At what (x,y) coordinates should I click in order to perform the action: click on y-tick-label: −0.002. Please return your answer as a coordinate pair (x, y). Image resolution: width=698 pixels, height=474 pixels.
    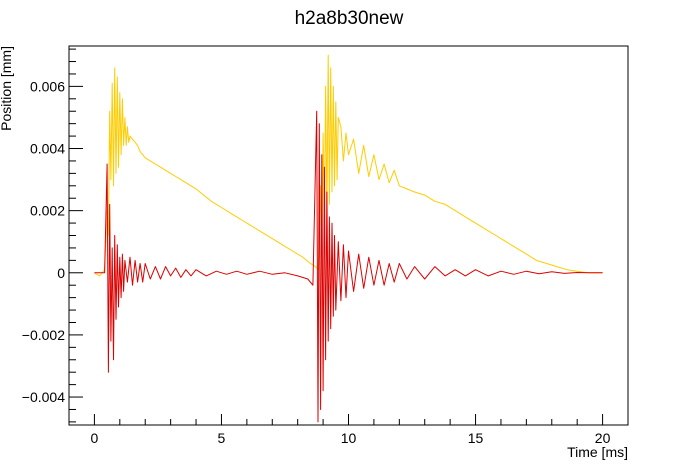
    Looking at the image, I should click on (43, 335).